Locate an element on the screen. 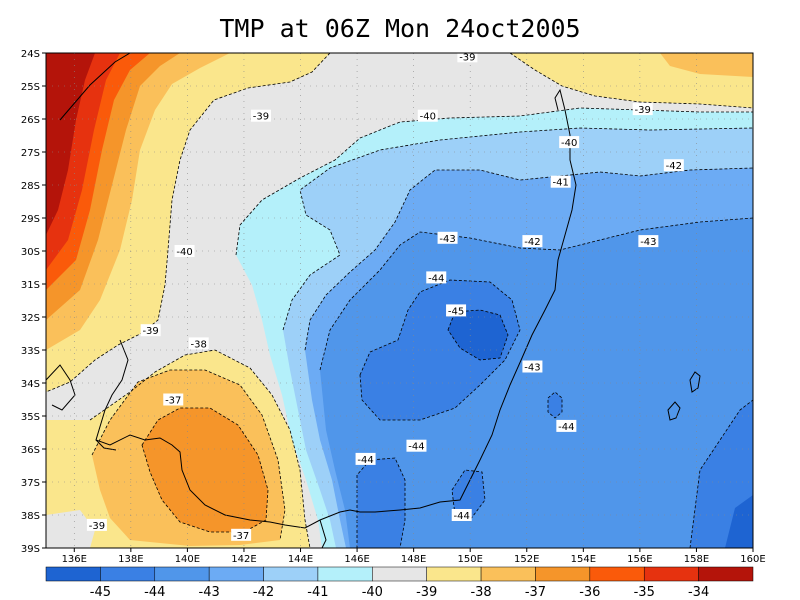 The image size is (800, 600). lat-tick-label: 34S is located at coordinates (30, 384).